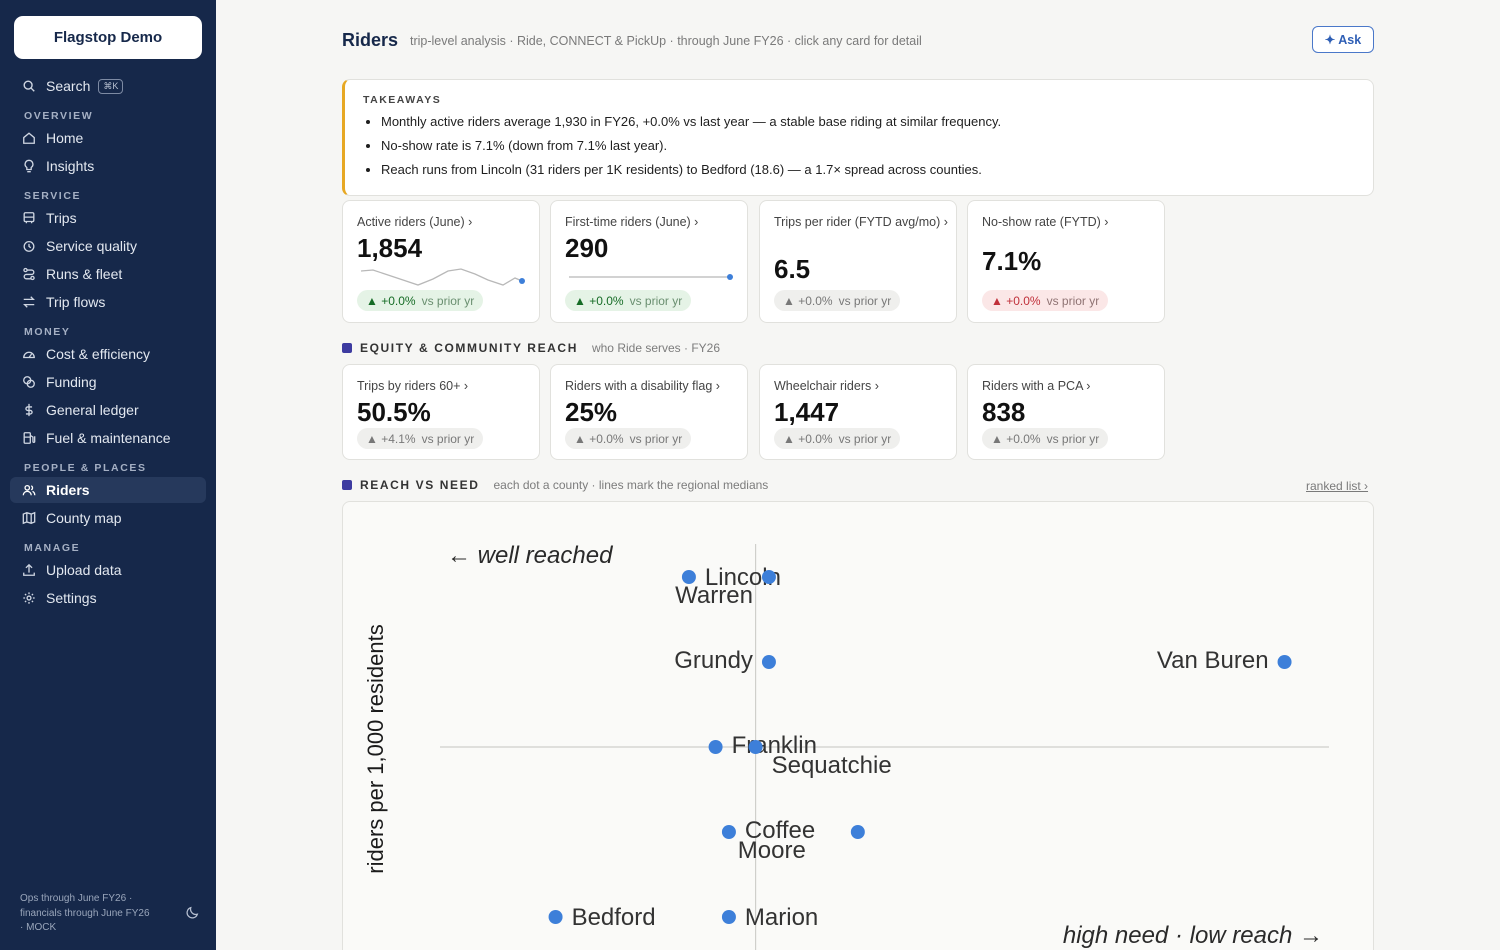  I want to click on ask-button: ✦ Ask, so click(1343, 39).